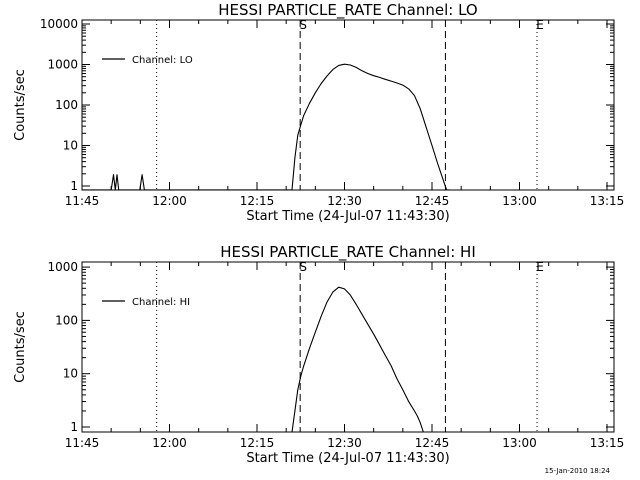 Image resolution: width=640 pixels, height=480 pixels. Describe the element at coordinates (347, 10) in the screenshot. I see `chart-title: HESSI PARTICLE_RATE Channel: LO` at that location.